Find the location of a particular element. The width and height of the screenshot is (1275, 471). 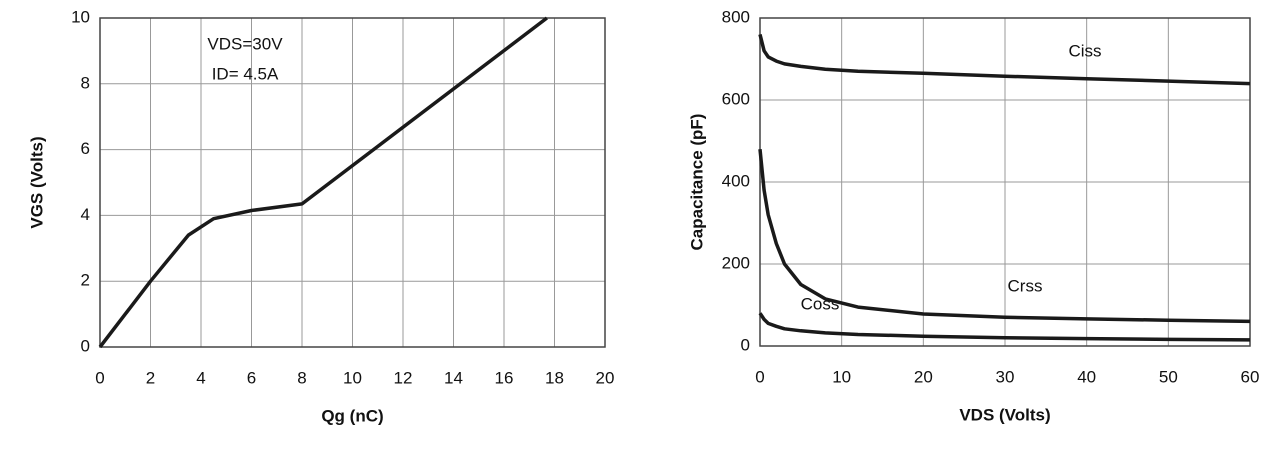

y-tick-label: 600 is located at coordinates (736, 98).